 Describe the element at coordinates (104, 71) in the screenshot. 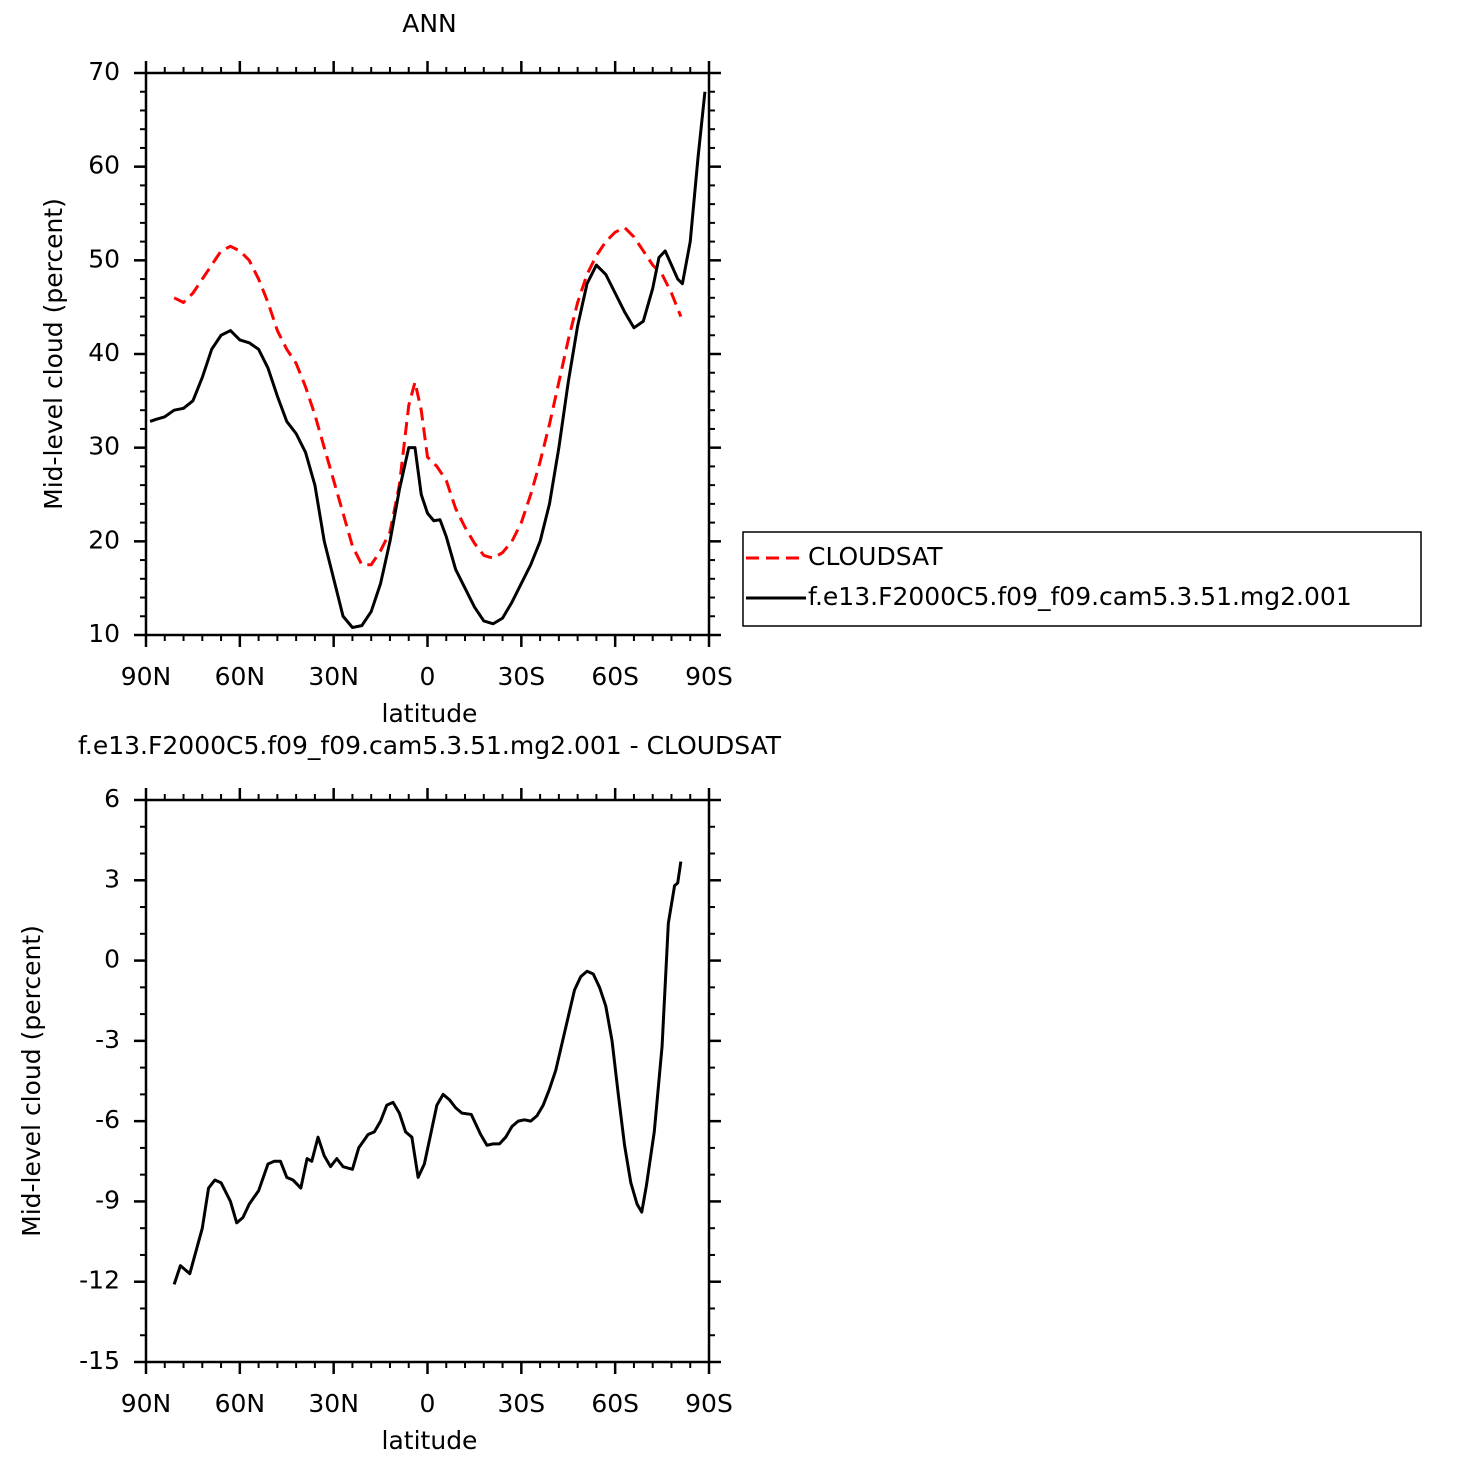

I see `y-tick-label: 70` at that location.